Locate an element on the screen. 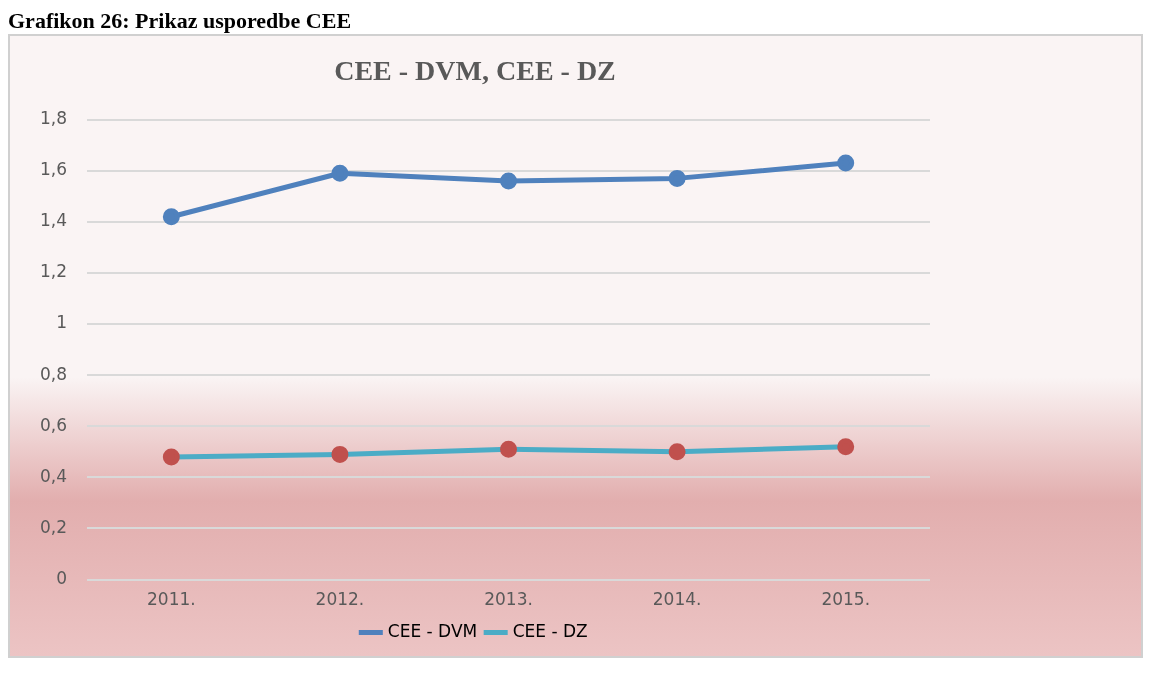 This screenshot has width=1149, height=675. y-tick-label: 1,6 is located at coordinates (53, 169).